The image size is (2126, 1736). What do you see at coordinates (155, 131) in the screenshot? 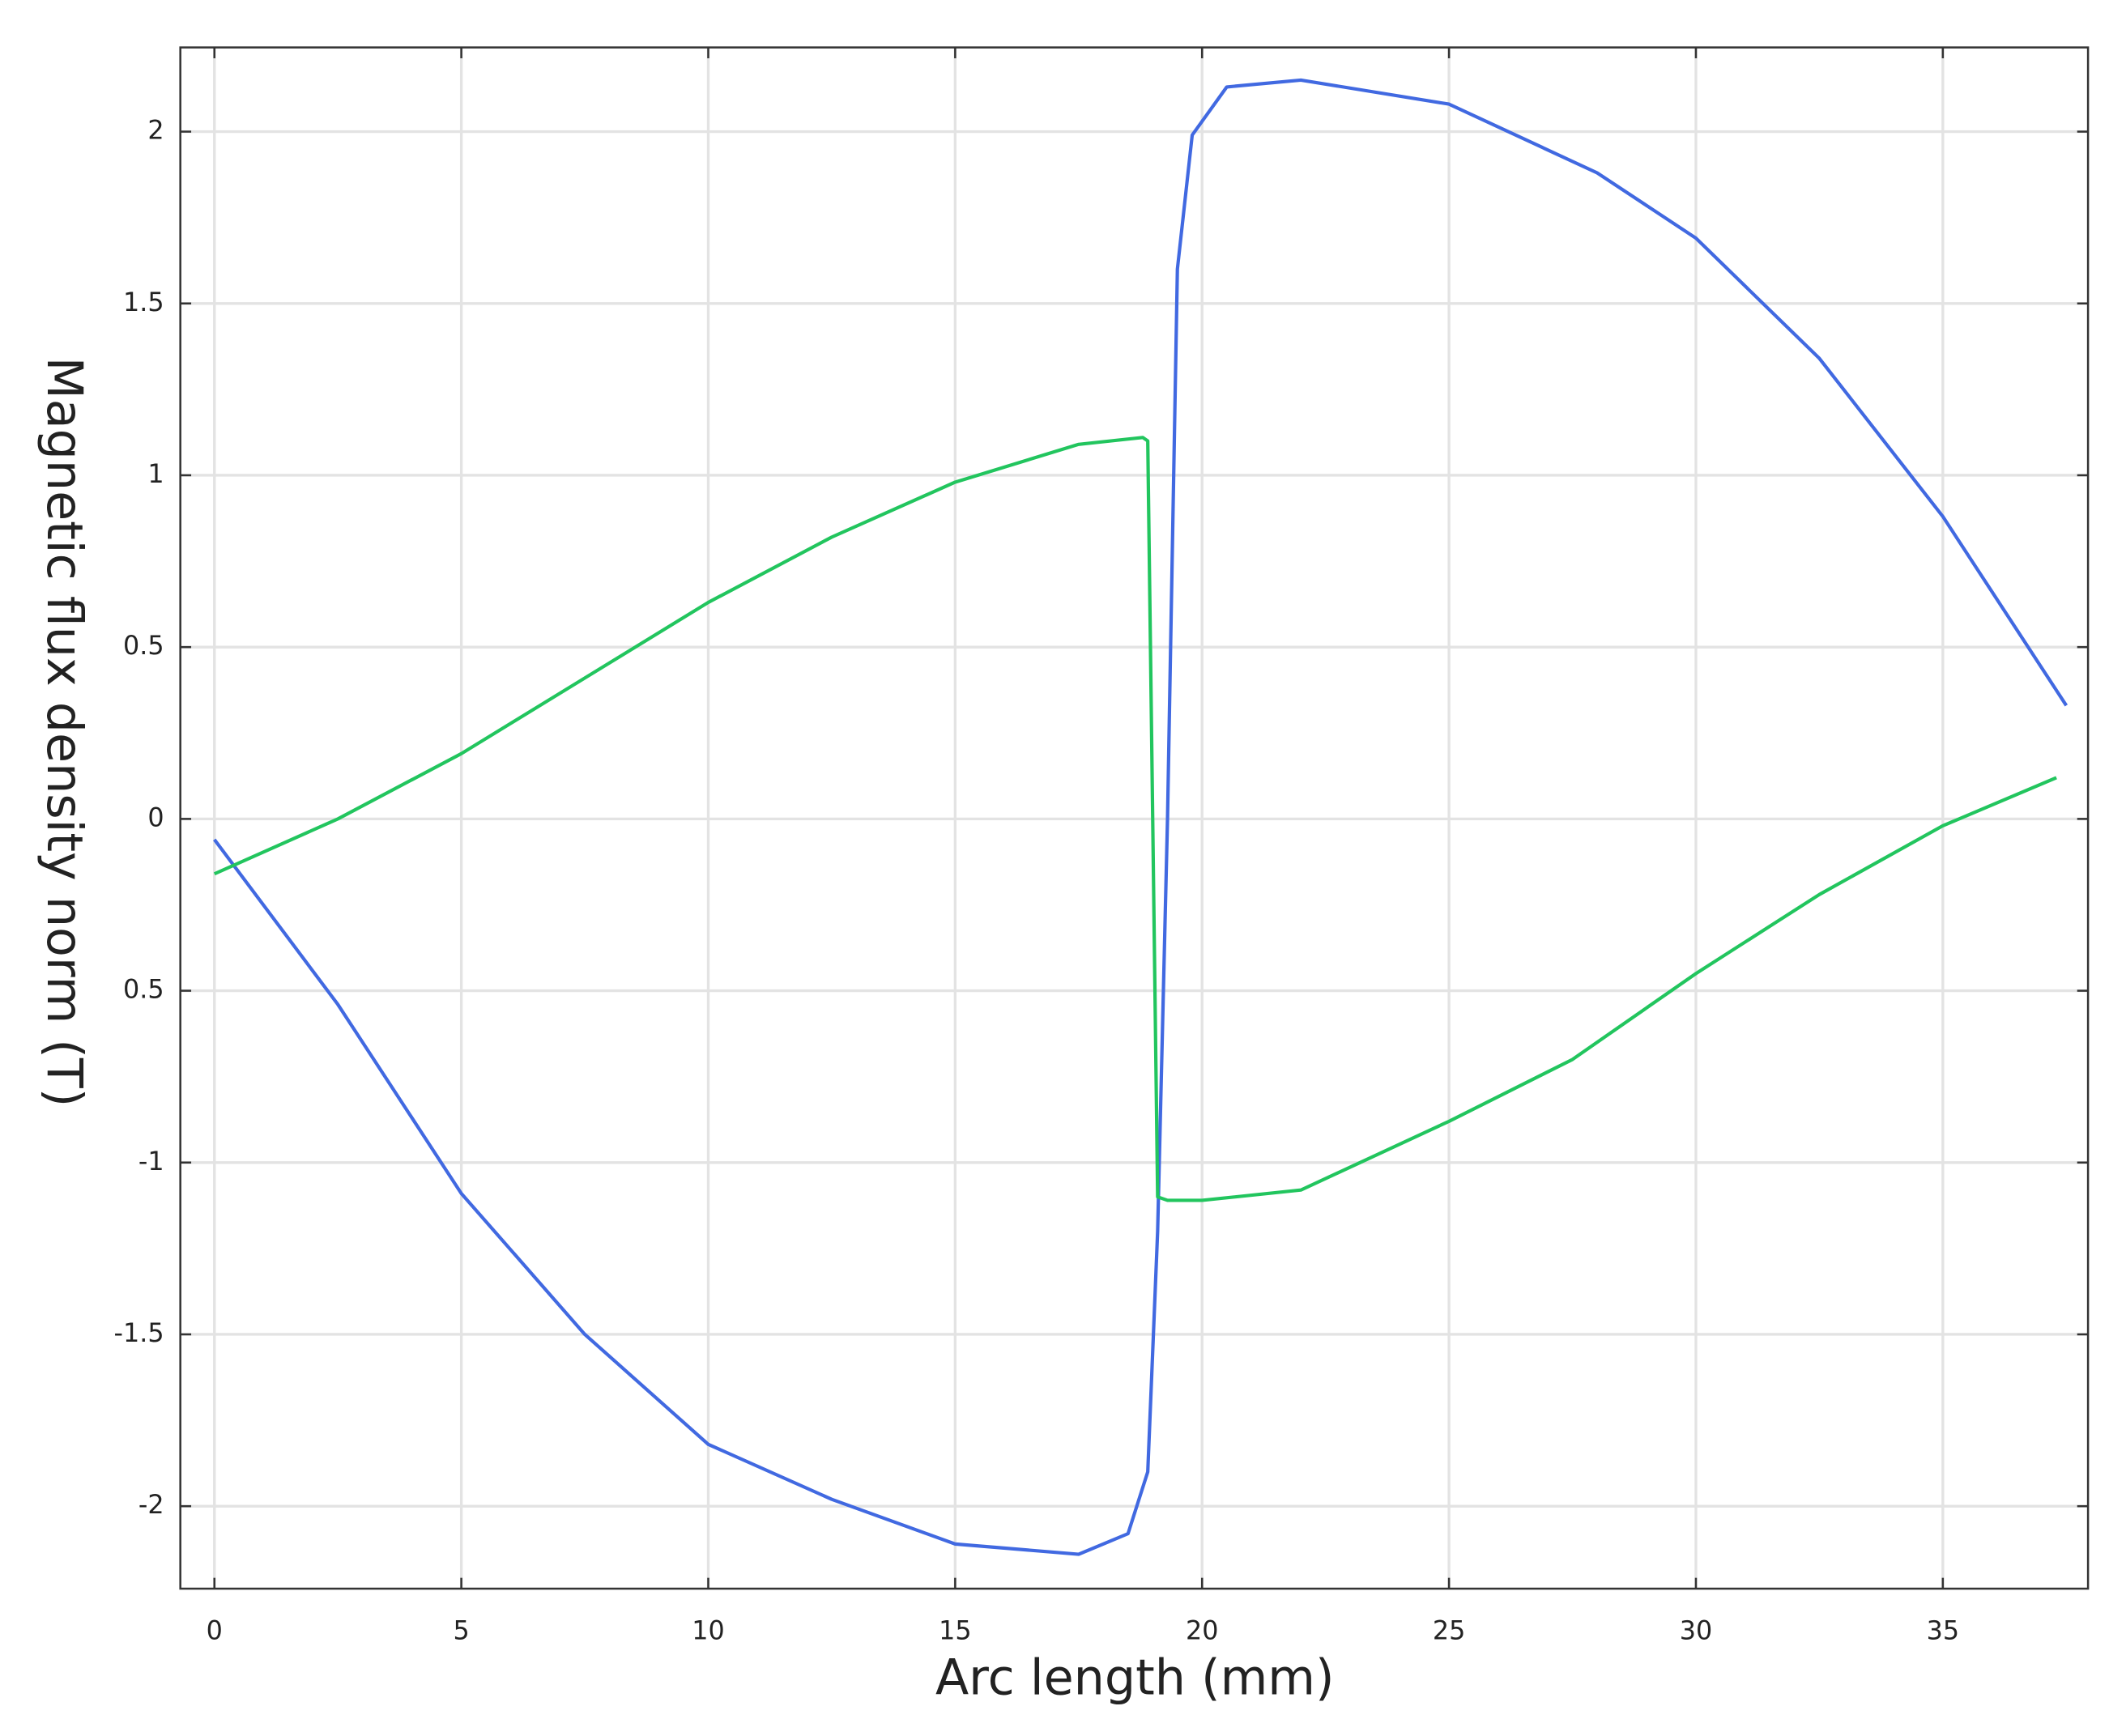
I see `y-tick-label: 2` at bounding box center [155, 131].